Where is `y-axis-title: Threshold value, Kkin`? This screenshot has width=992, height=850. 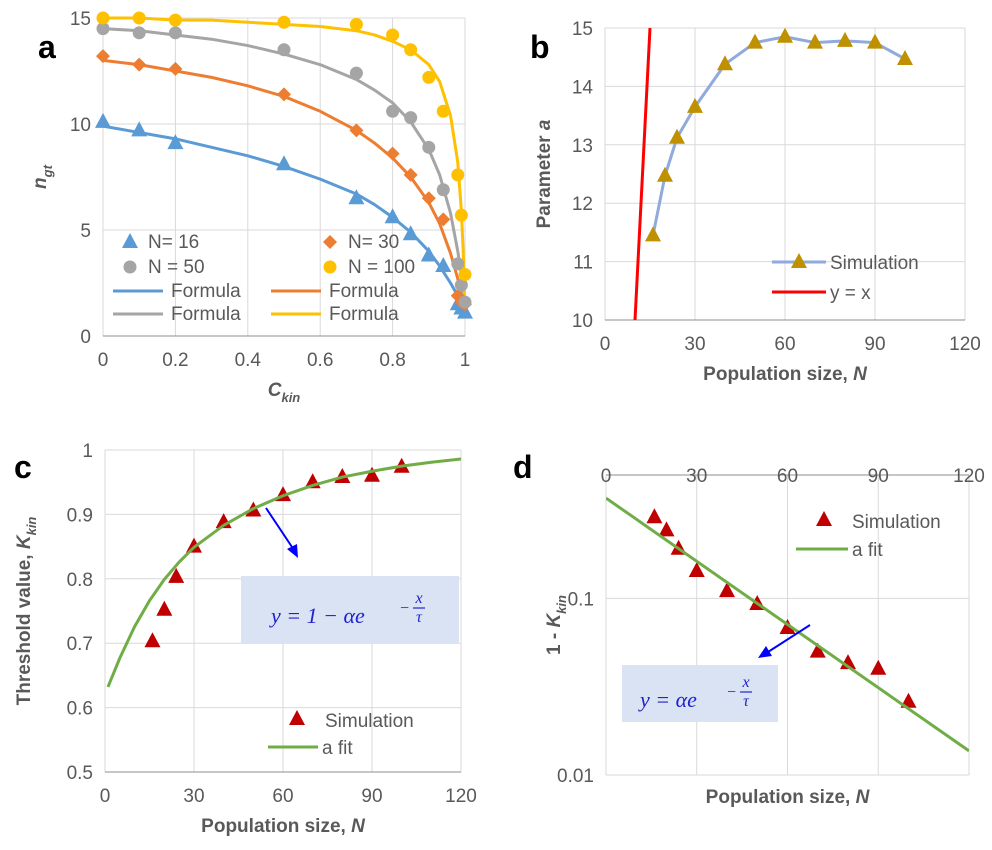 y-axis-title: Threshold value, Kkin is located at coordinates (26, 611).